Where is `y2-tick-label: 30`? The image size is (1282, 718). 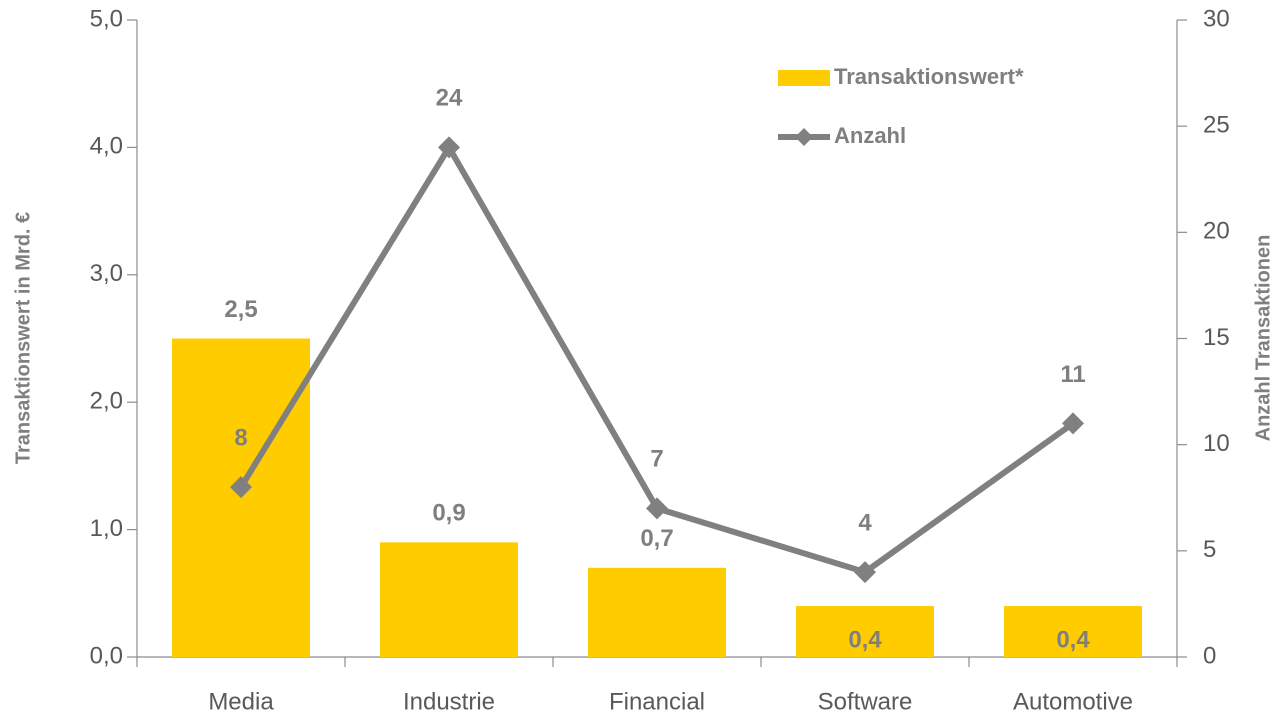 y2-tick-label: 30 is located at coordinates (1216, 18).